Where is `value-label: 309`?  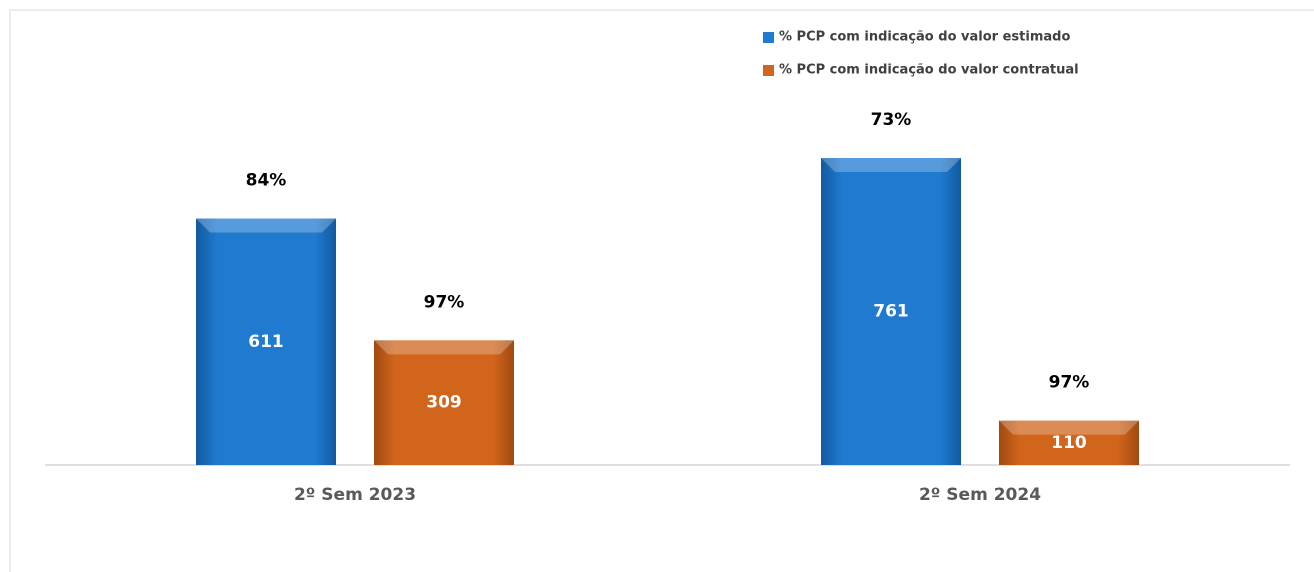
value-label: 309 is located at coordinates (444, 403).